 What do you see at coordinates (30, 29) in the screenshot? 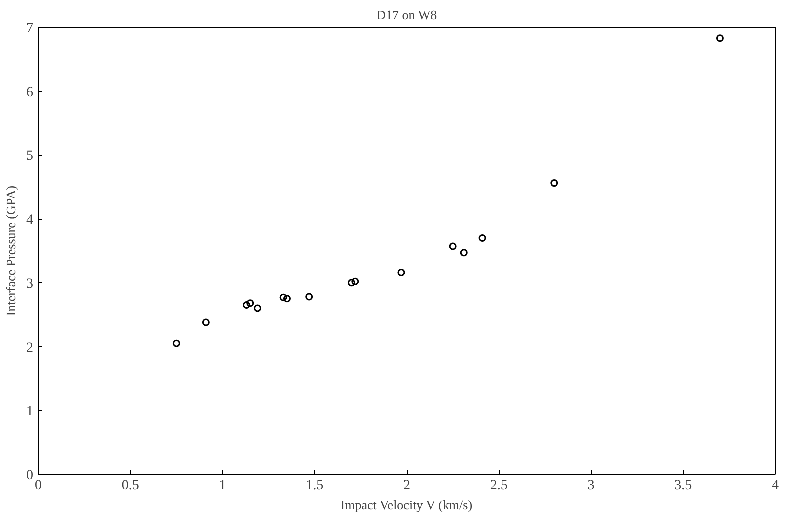
I see `y-tick-label: 7` at bounding box center [30, 29].